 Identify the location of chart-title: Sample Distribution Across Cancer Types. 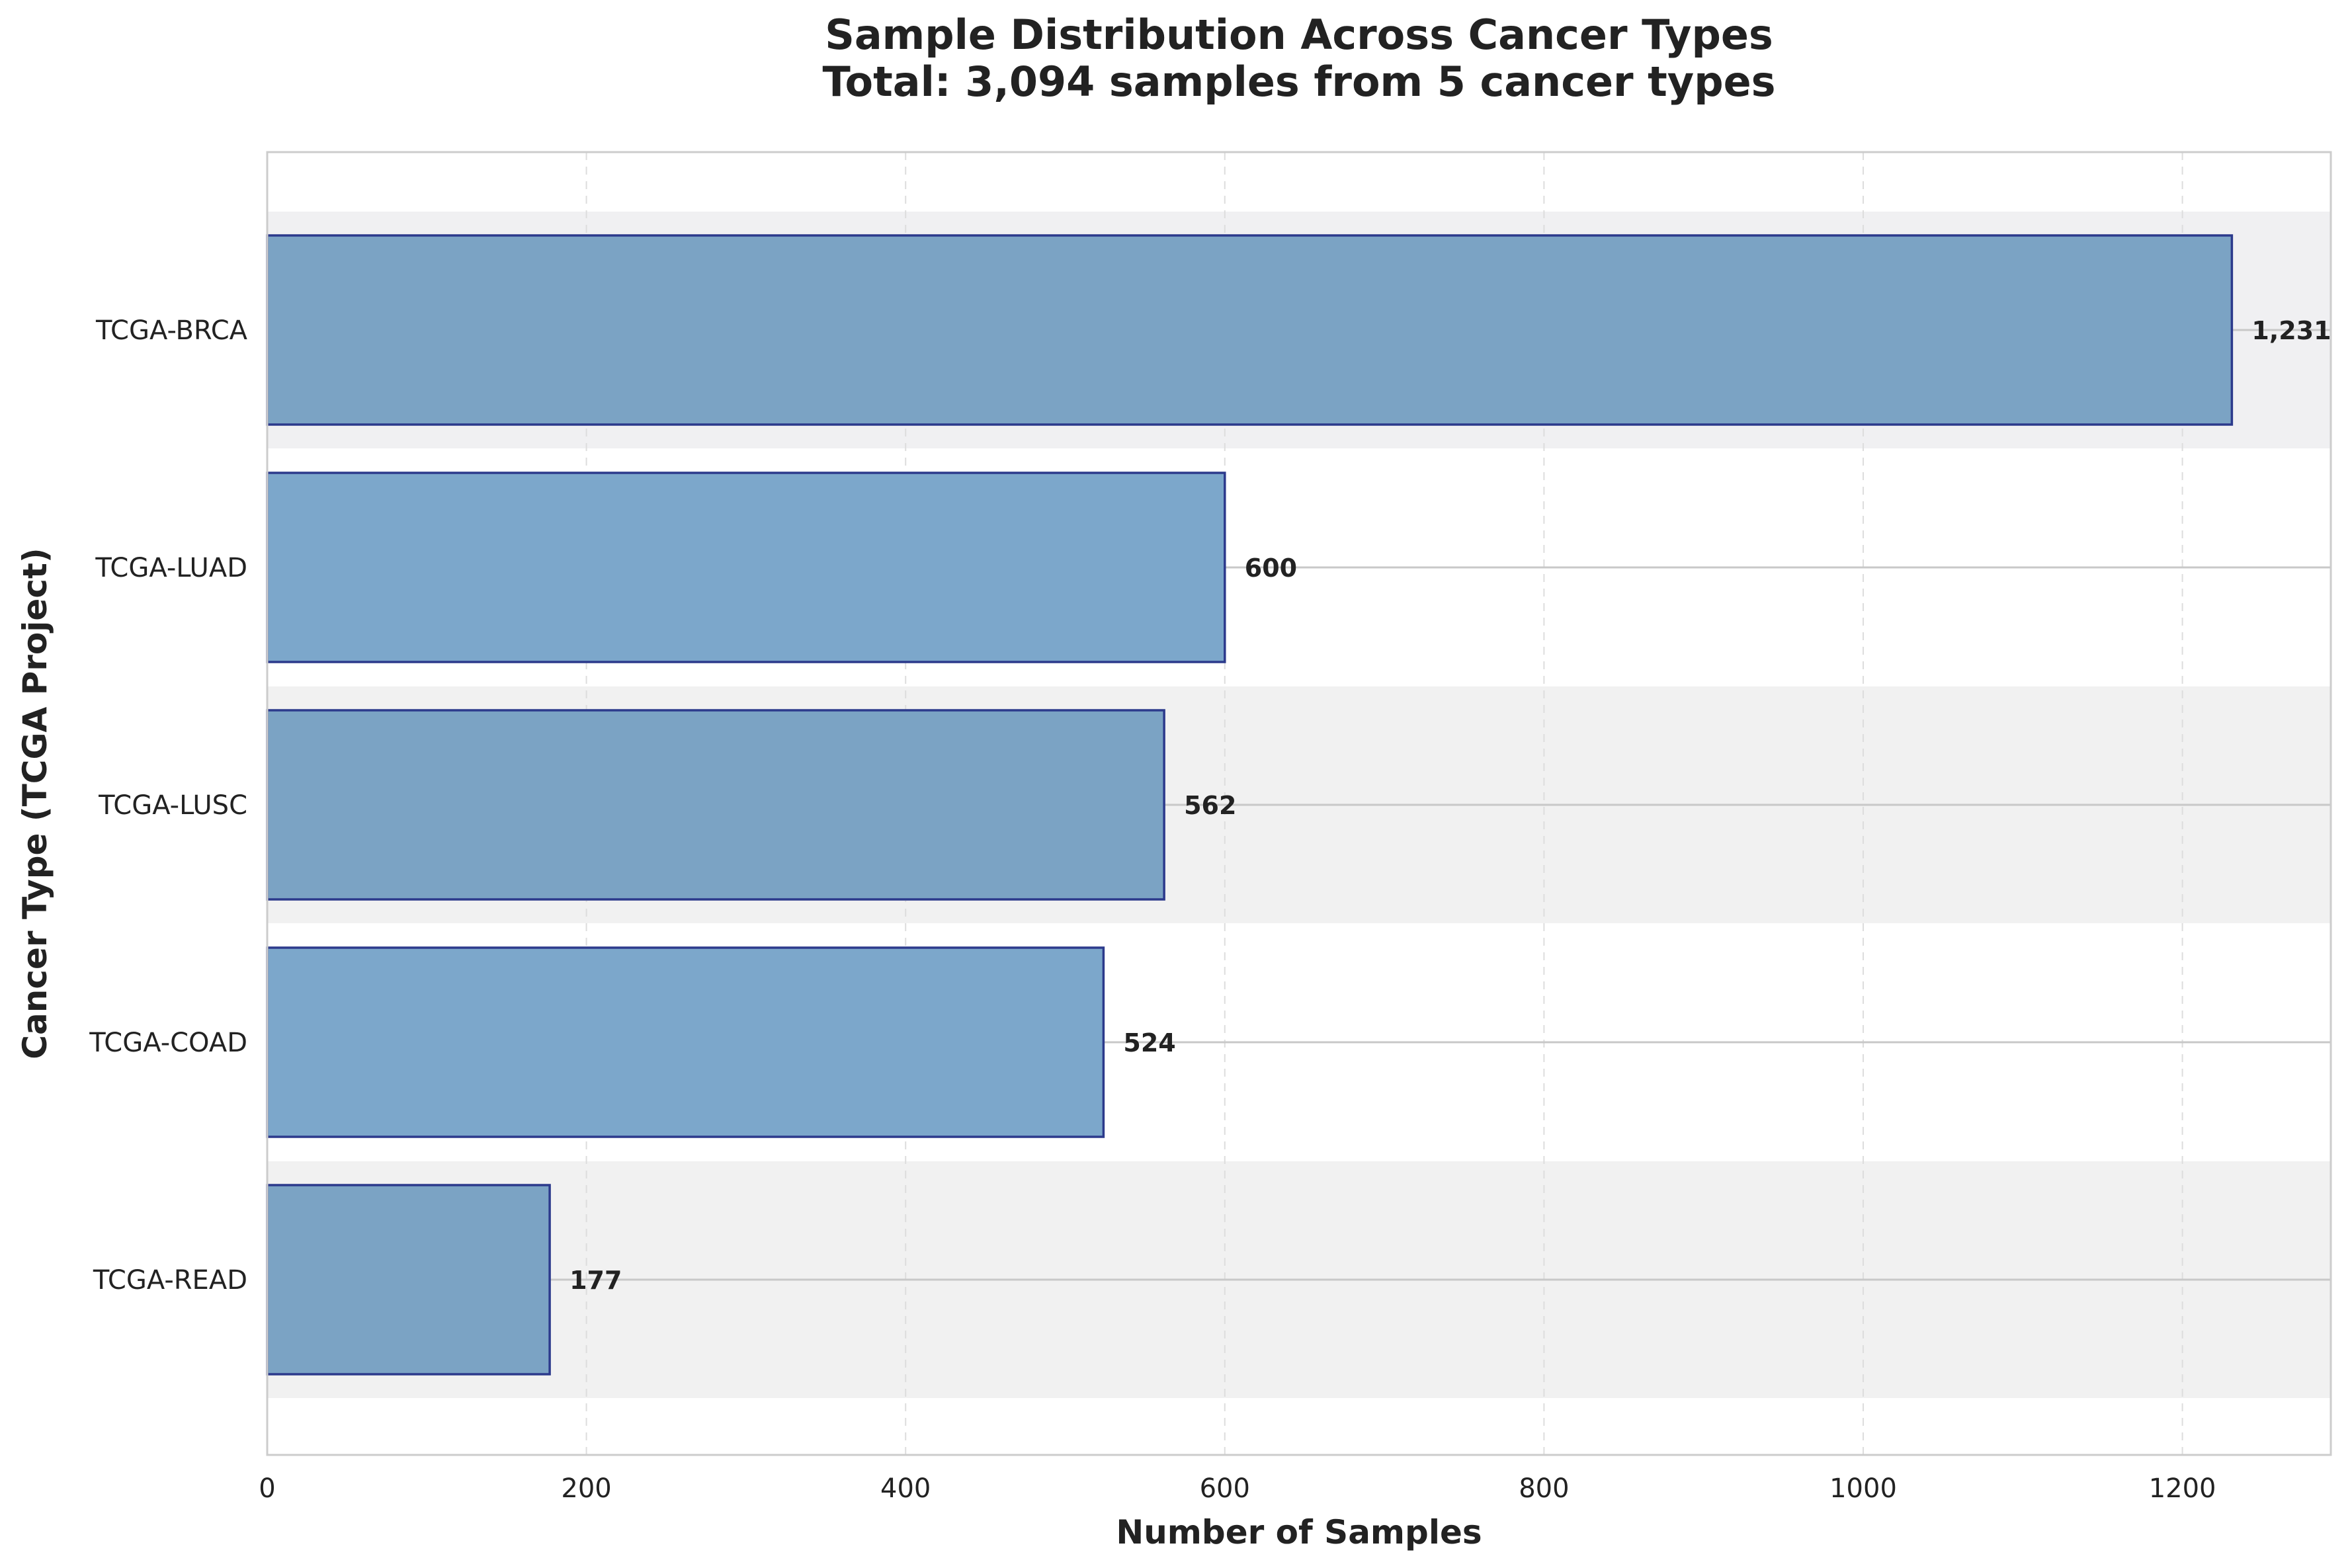
(1299, 35).